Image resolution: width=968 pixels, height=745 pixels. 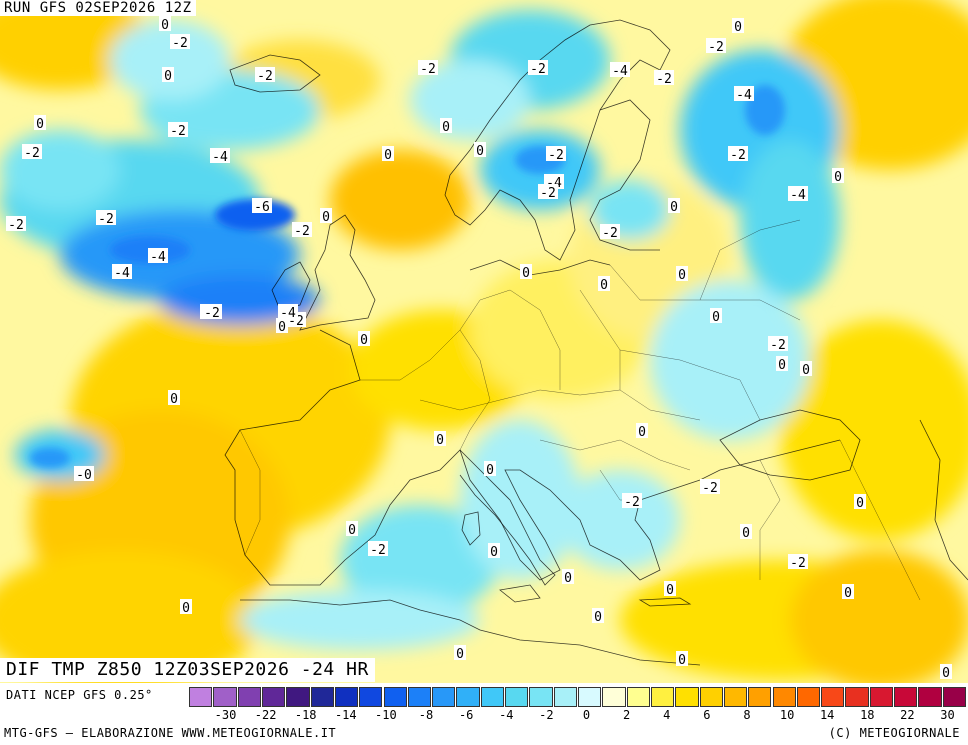 I want to click on isoline-label: -6, so click(x=262, y=207).